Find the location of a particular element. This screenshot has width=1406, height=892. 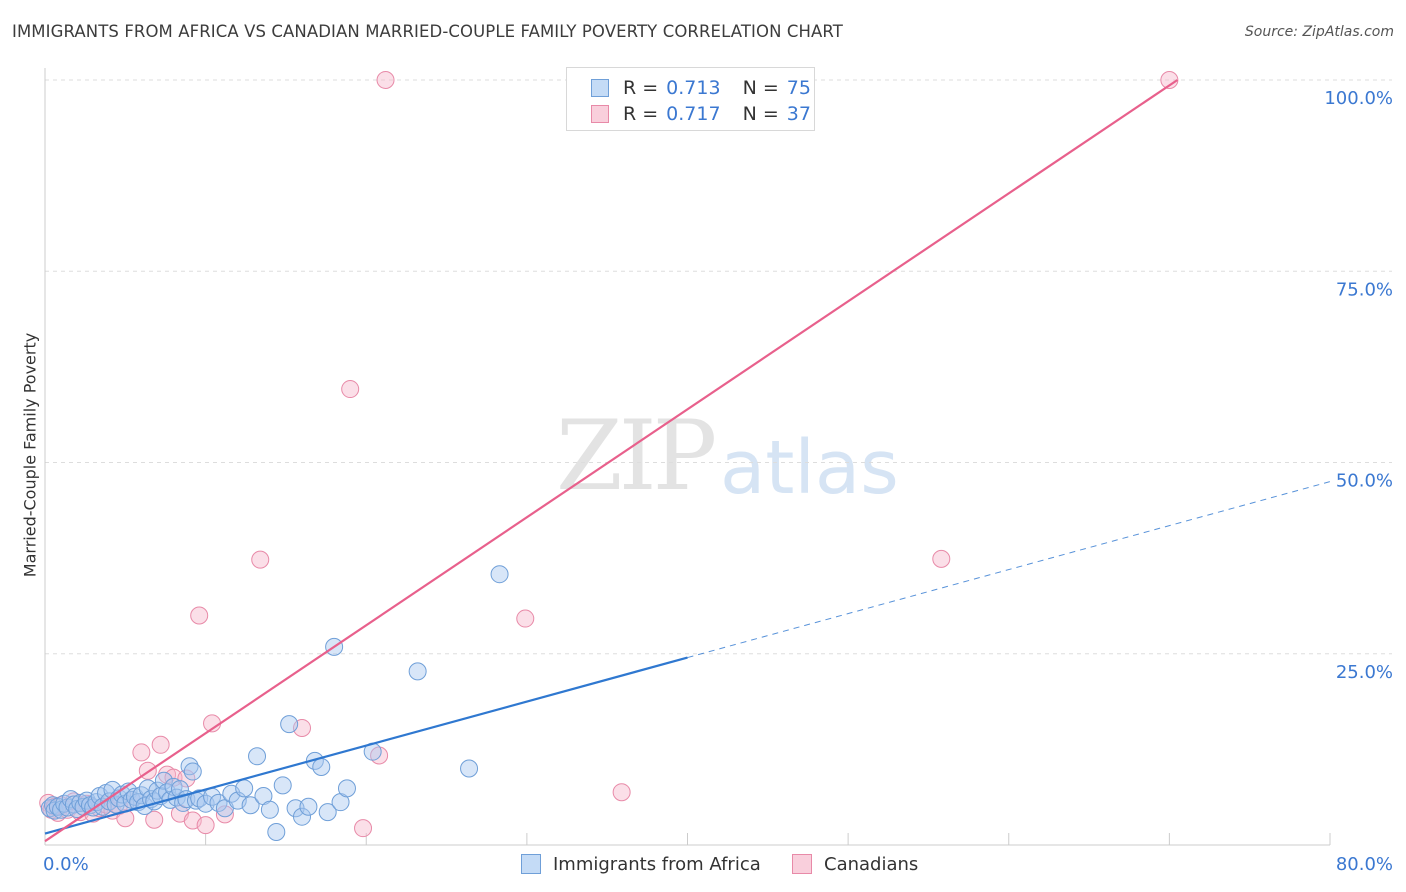

stats-legend: R = 0.713 N = 75 R = 0.717 N = 37 is located at coordinates (690, 99).